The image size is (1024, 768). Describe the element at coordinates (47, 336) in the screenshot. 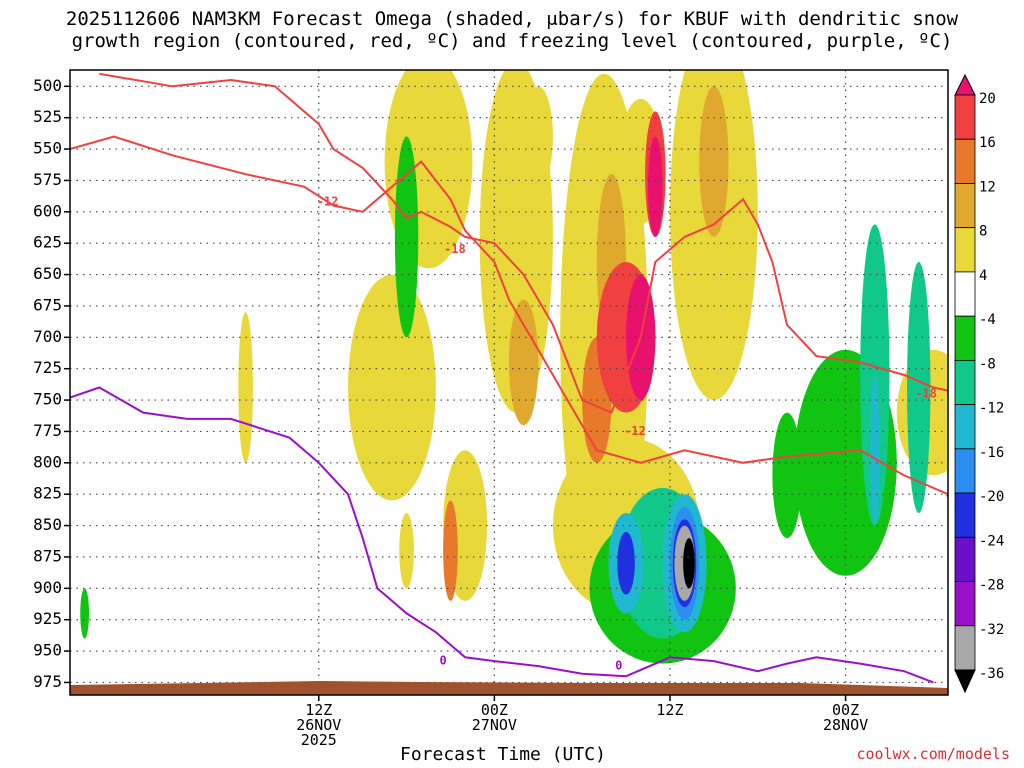

I see `y-tick-label-700: 700` at that location.